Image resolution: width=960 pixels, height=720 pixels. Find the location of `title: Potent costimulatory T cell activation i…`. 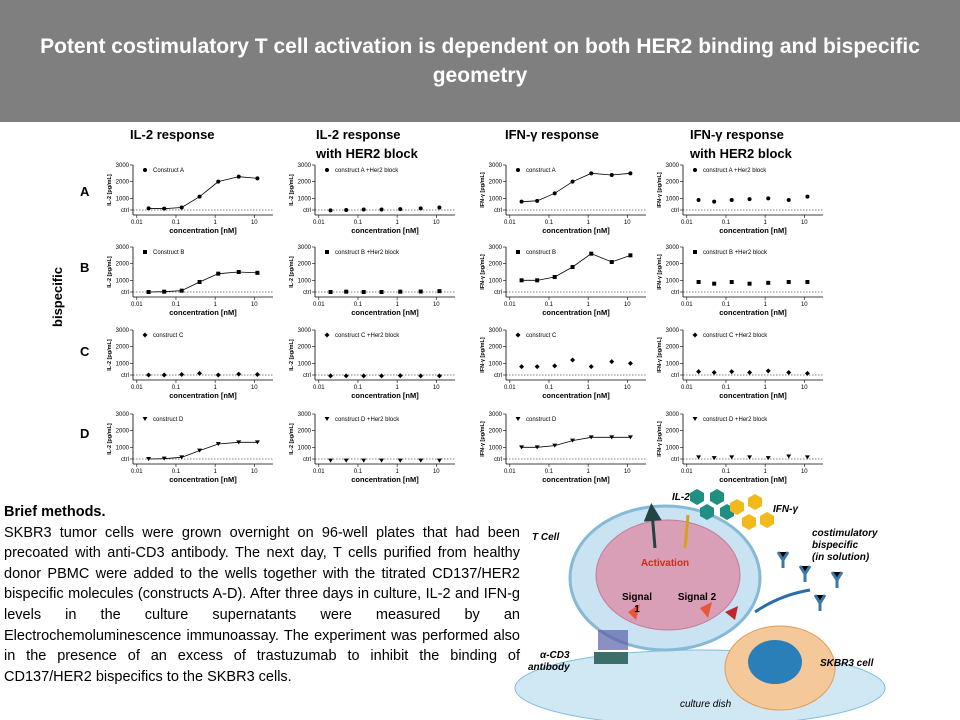

title: Potent costimulatory T cell activation i… is located at coordinates (480, 61).